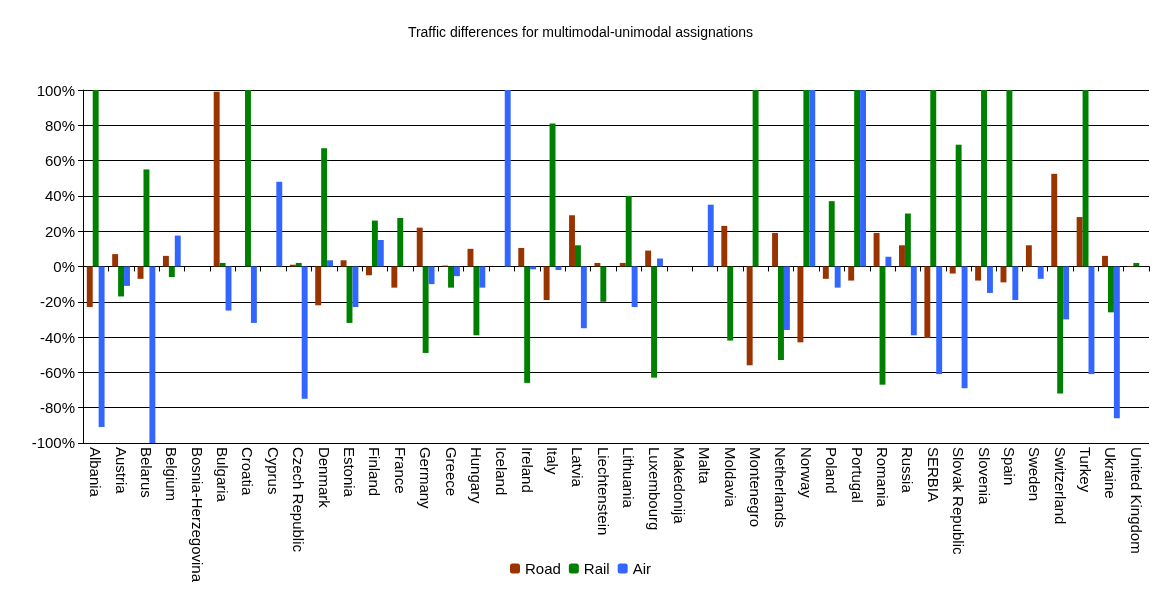  I want to click on y-tick-label: 100%, so click(55, 90).